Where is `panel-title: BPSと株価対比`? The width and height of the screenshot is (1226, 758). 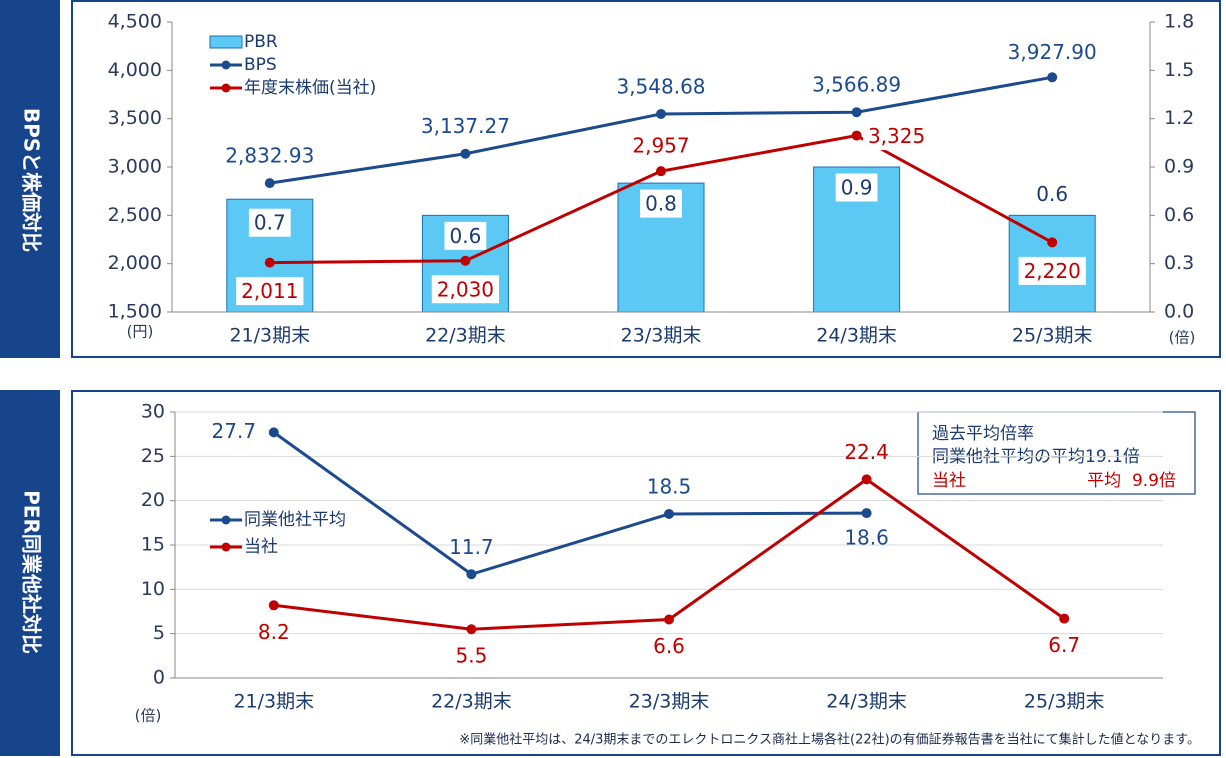
panel-title: BPSと株価対比 is located at coordinates (32, 180).